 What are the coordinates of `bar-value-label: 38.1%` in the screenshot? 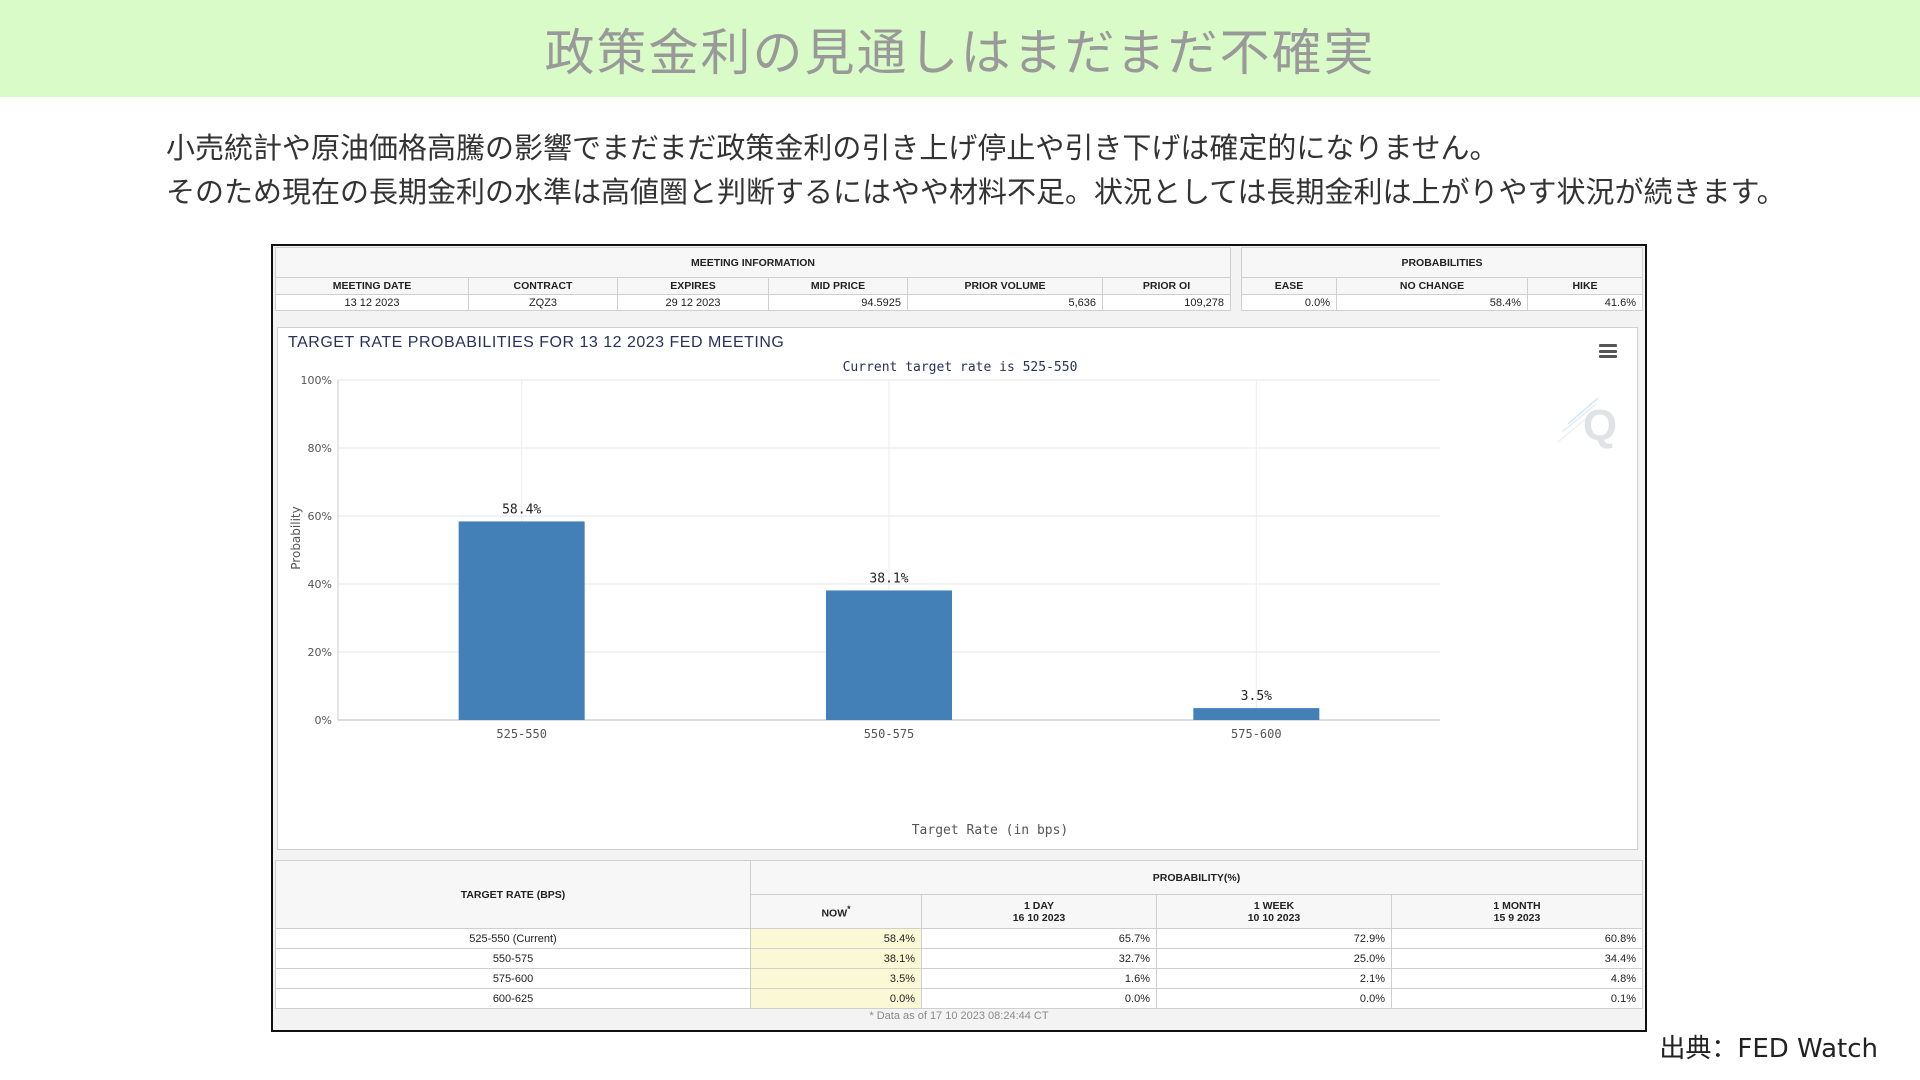 It's located at (888, 578).